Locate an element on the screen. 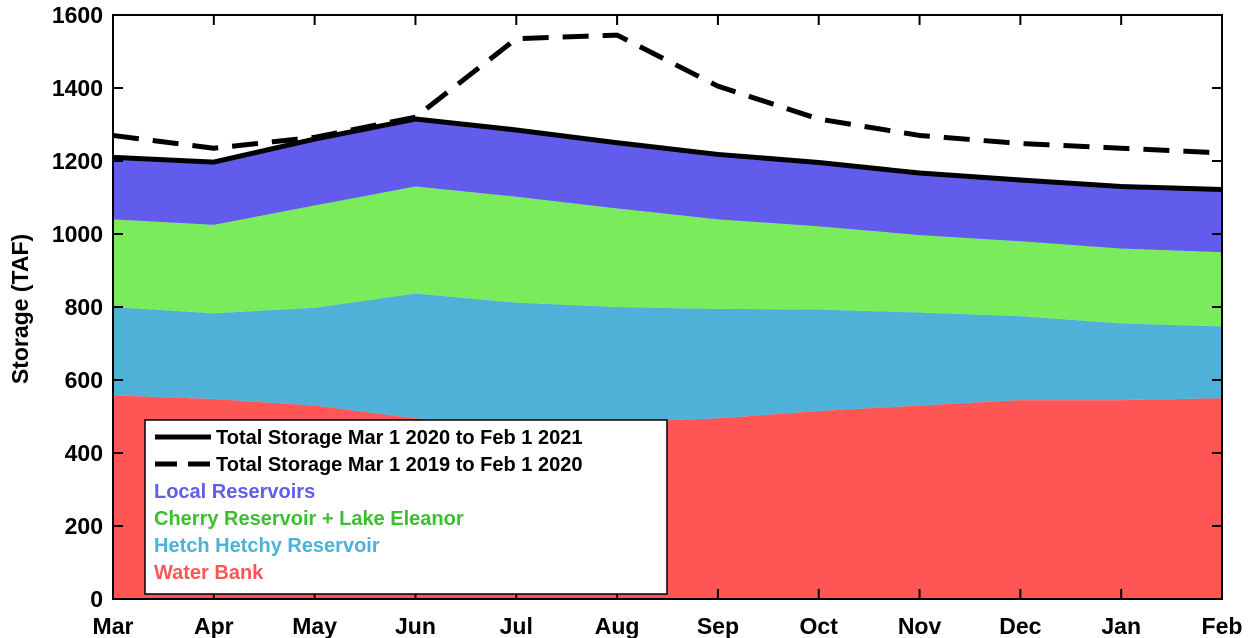 Image resolution: width=1255 pixels, height=638 pixels. x-tick-label: Jan is located at coordinates (1121, 625).